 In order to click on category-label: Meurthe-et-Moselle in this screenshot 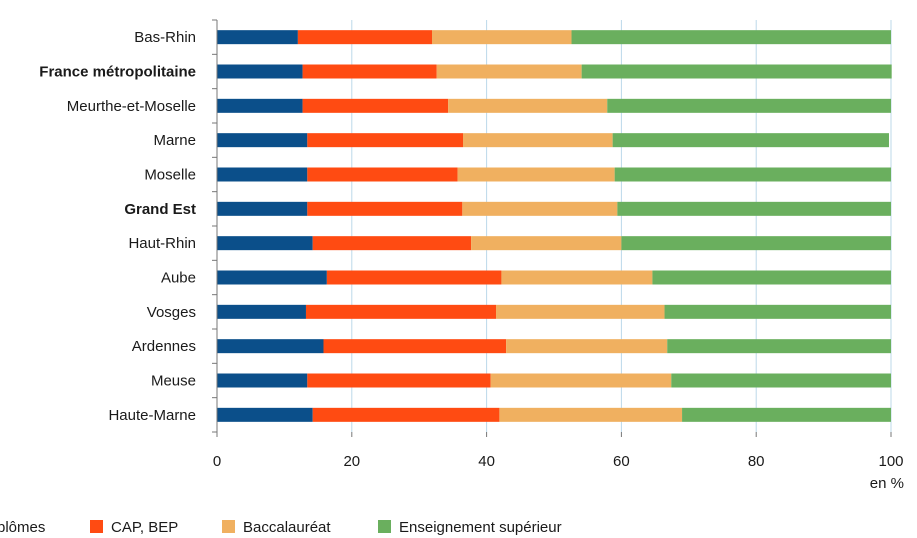, I will do `click(131, 106)`.